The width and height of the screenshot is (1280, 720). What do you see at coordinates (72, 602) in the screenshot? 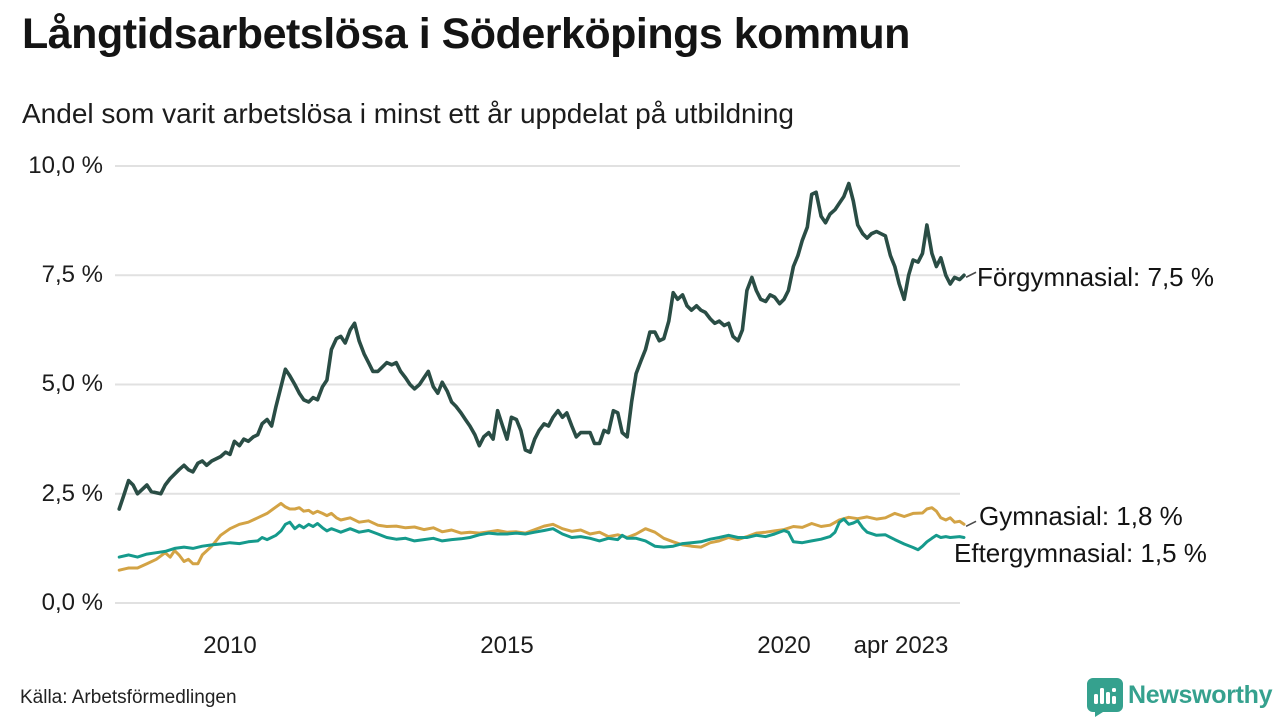
I see `y-axis-tick-label: 0,0 %` at bounding box center [72, 602].